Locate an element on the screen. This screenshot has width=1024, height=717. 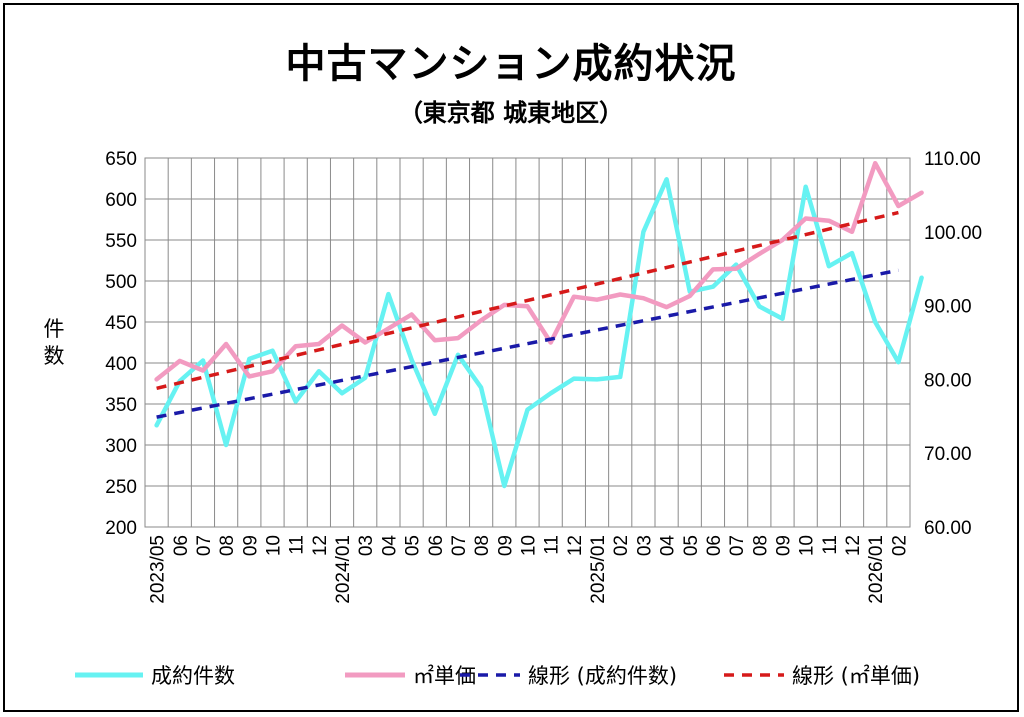
x-tick-label: 2023/05 is located at coordinates (158, 569).